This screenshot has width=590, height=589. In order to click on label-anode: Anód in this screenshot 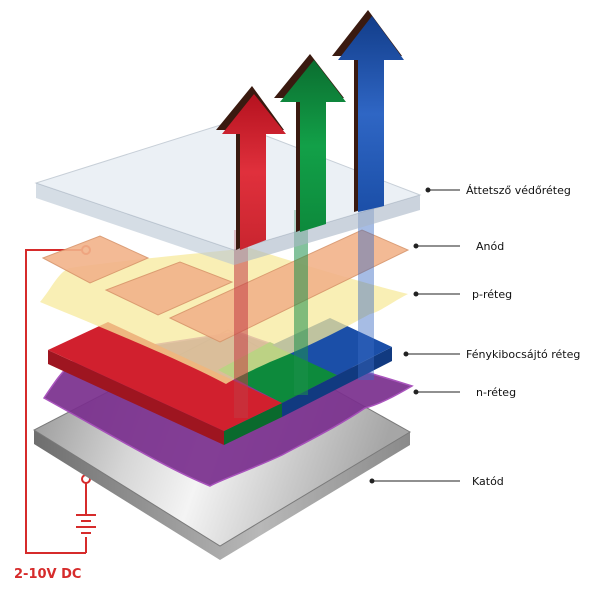, I will do `click(490, 246)`.